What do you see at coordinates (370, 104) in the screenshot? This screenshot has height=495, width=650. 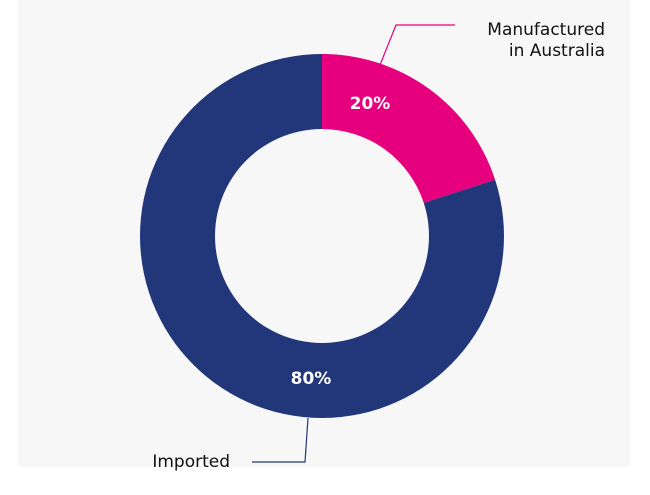 I see `slice-value-label: 20%` at bounding box center [370, 104].